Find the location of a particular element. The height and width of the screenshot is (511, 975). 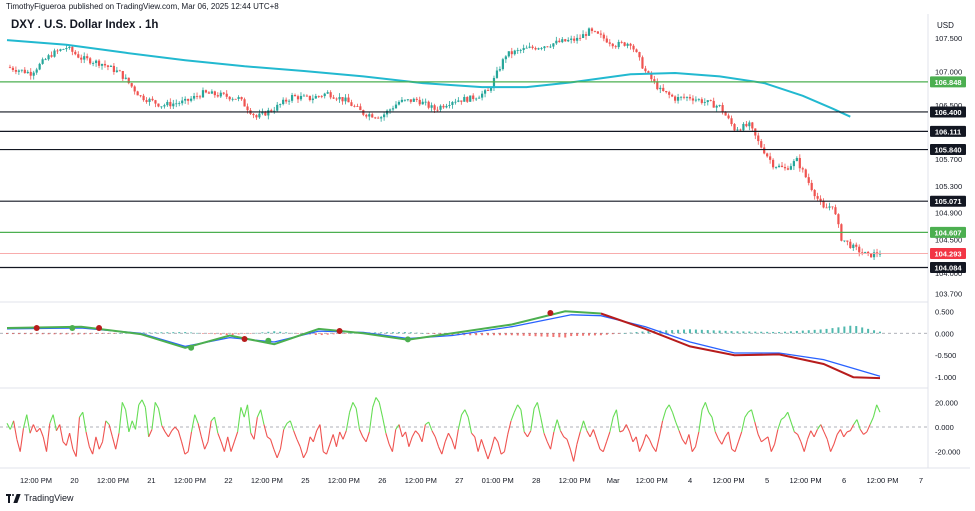

level-label-bg is located at coordinates (948, 232).